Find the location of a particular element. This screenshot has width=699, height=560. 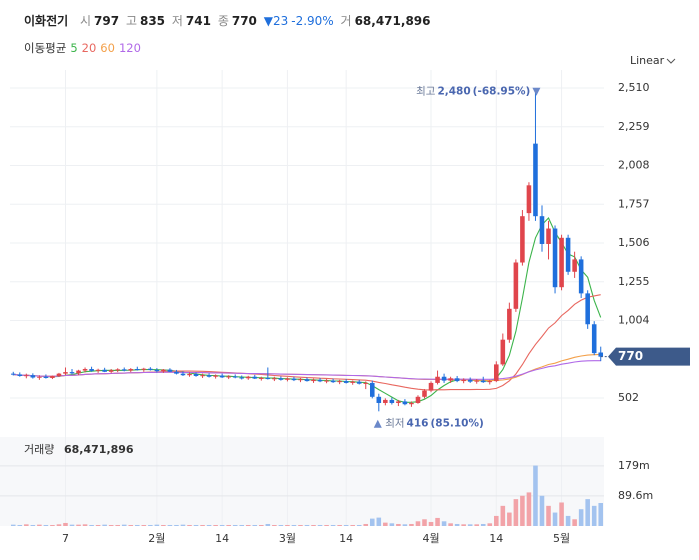

ma-title: 이동평균 is located at coordinates (45, 48).